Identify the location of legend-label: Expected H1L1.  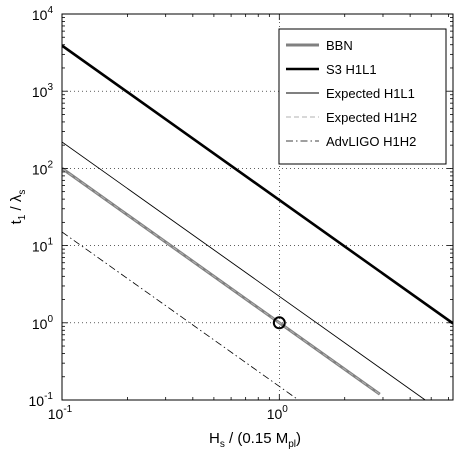
(370, 93).